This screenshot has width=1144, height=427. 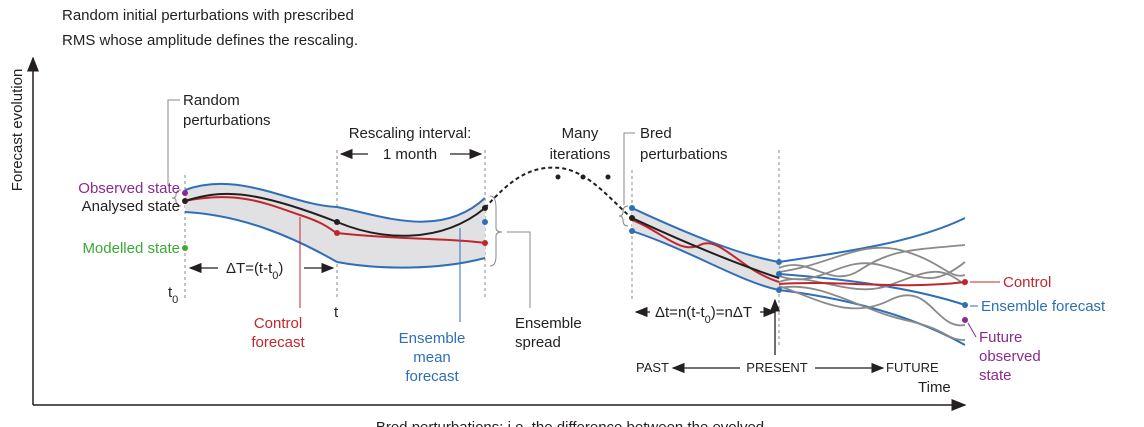 What do you see at coordinates (432, 338) in the screenshot?
I see `ensemble-mean-label: Ensemble` at bounding box center [432, 338].